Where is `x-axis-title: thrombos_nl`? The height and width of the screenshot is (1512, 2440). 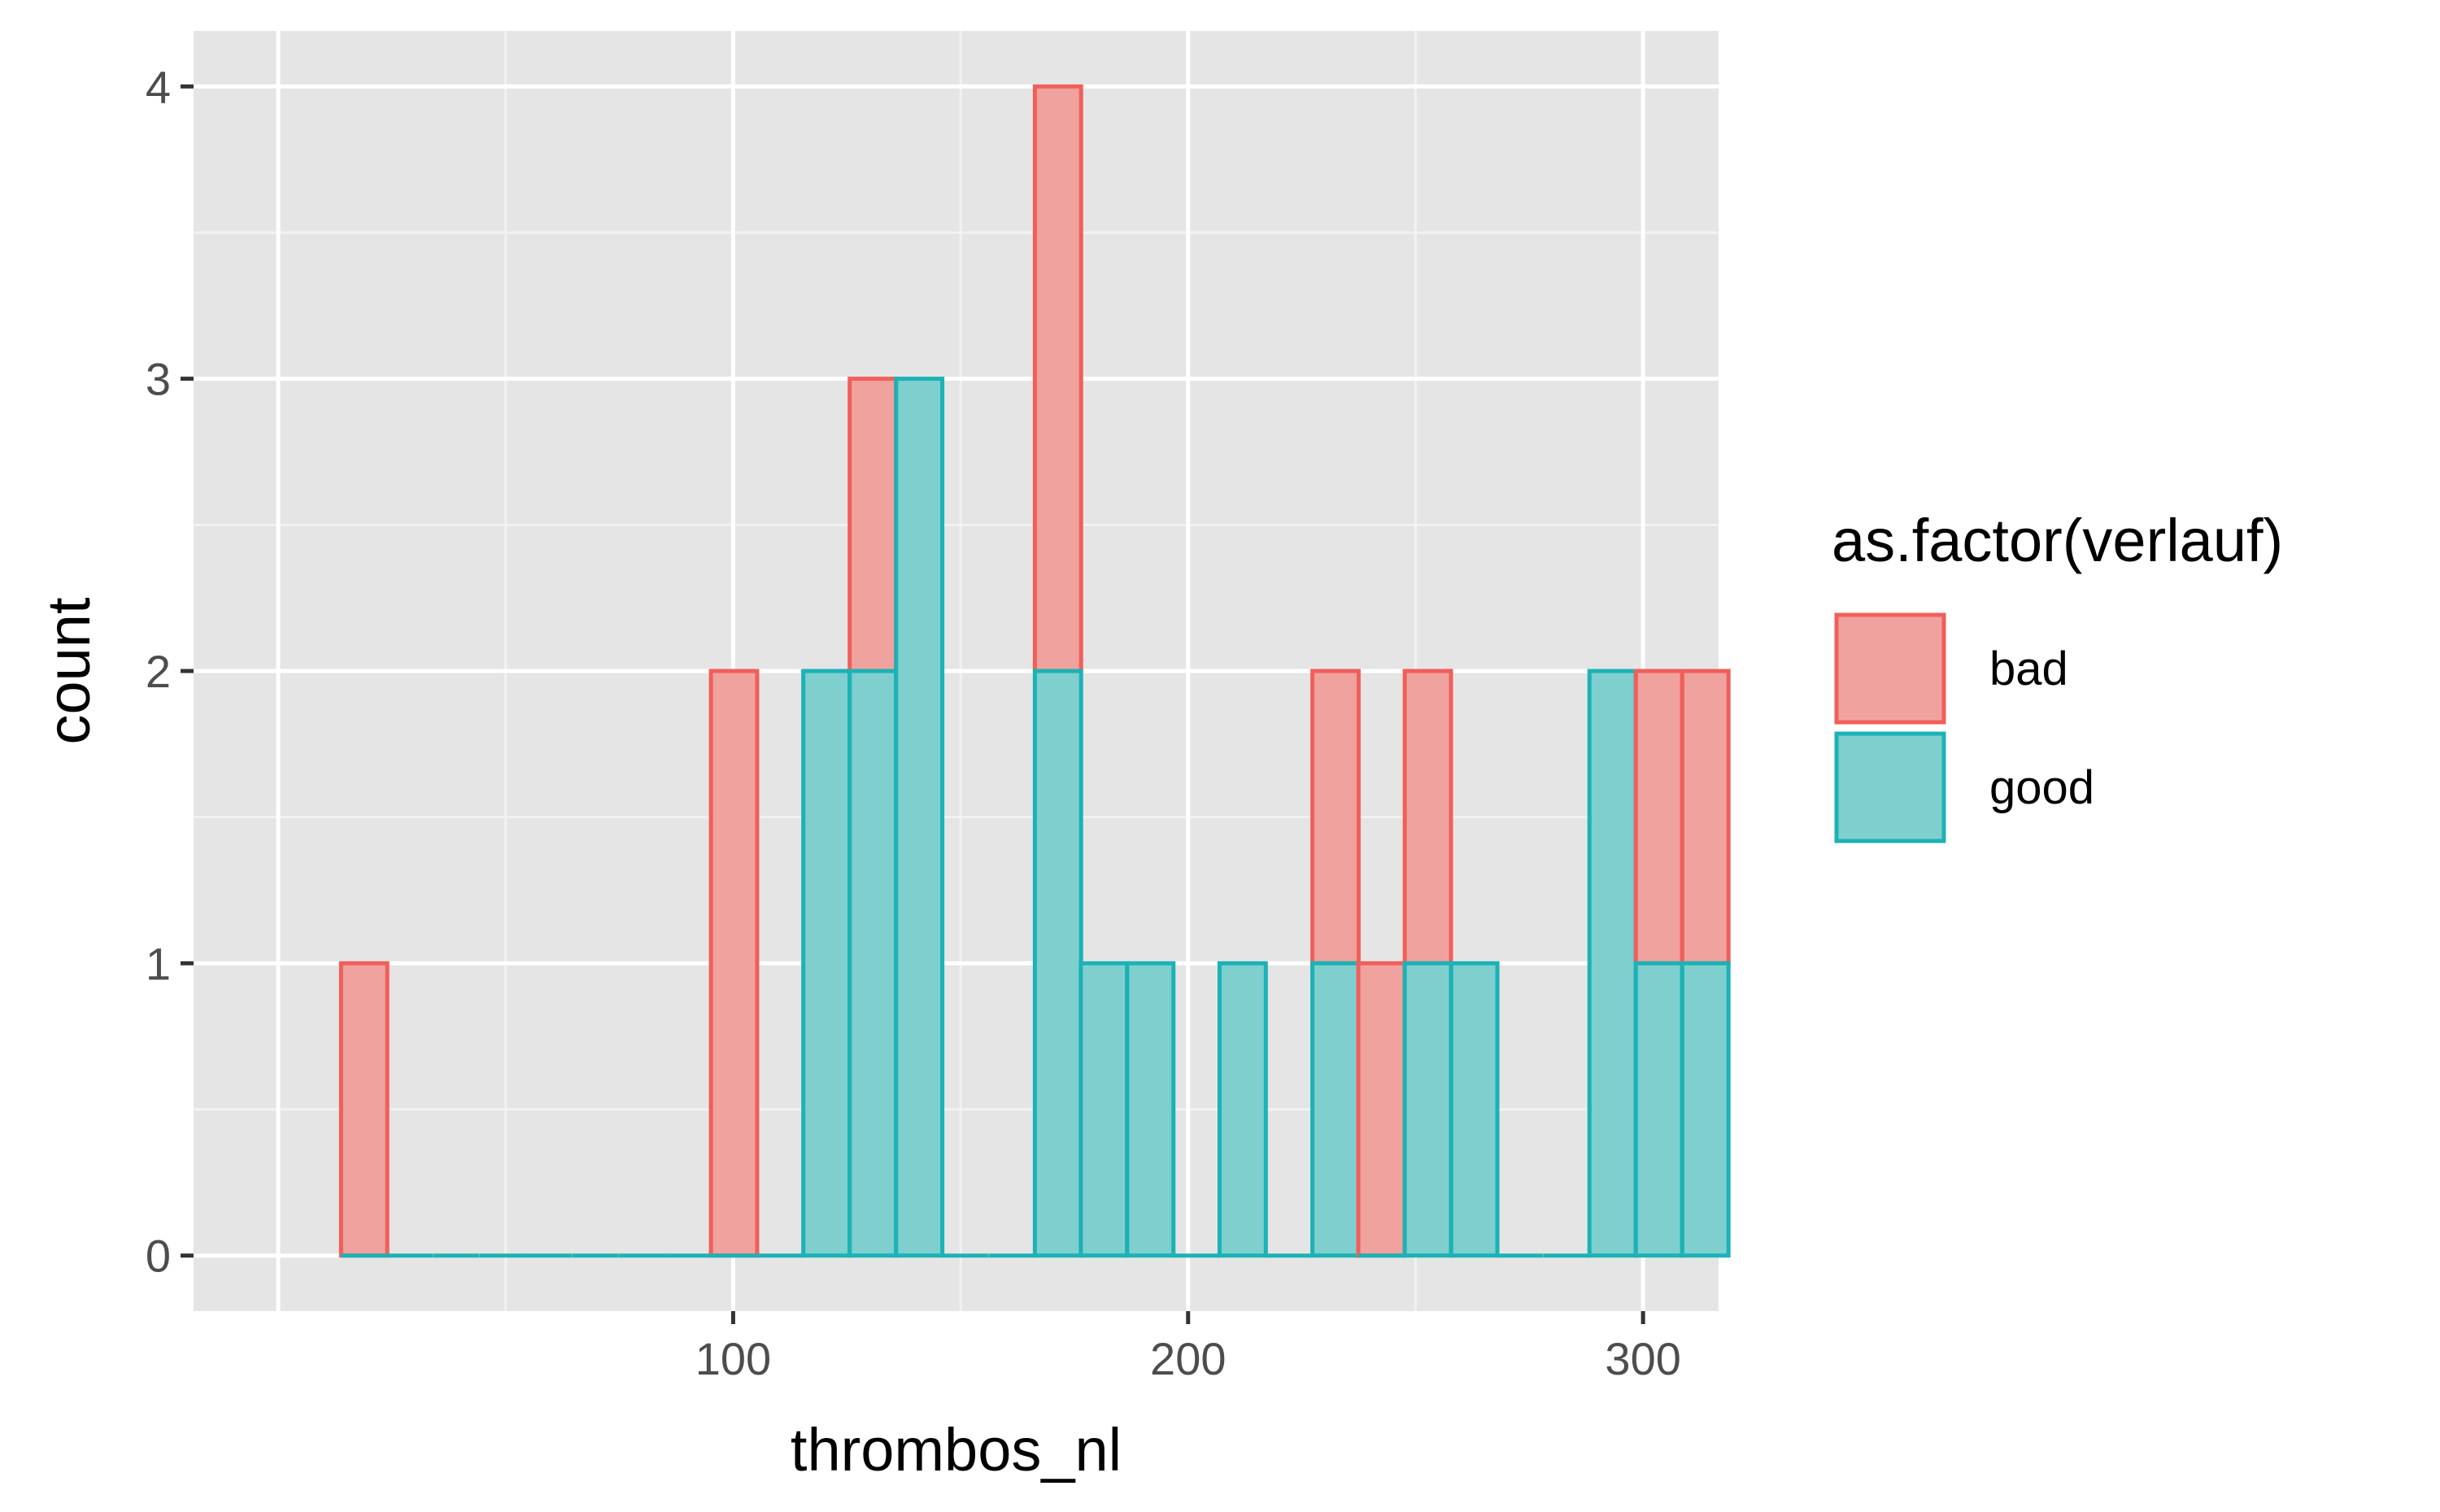
x-axis-title: thrombos_nl is located at coordinates (956, 1450).